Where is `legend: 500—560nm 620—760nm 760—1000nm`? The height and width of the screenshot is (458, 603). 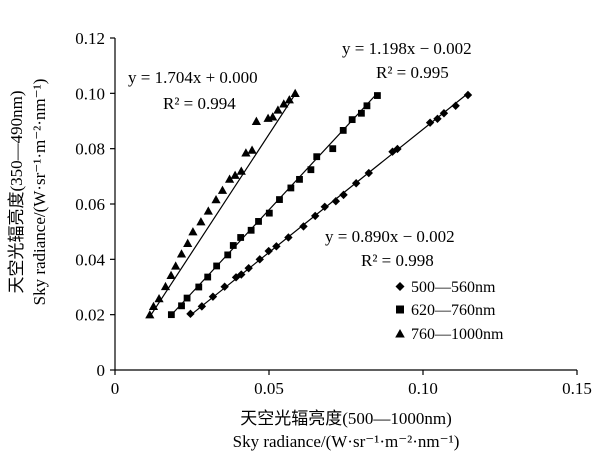
legend: 500—560nm 620—760nm 760—1000nm is located at coordinates (449, 311).